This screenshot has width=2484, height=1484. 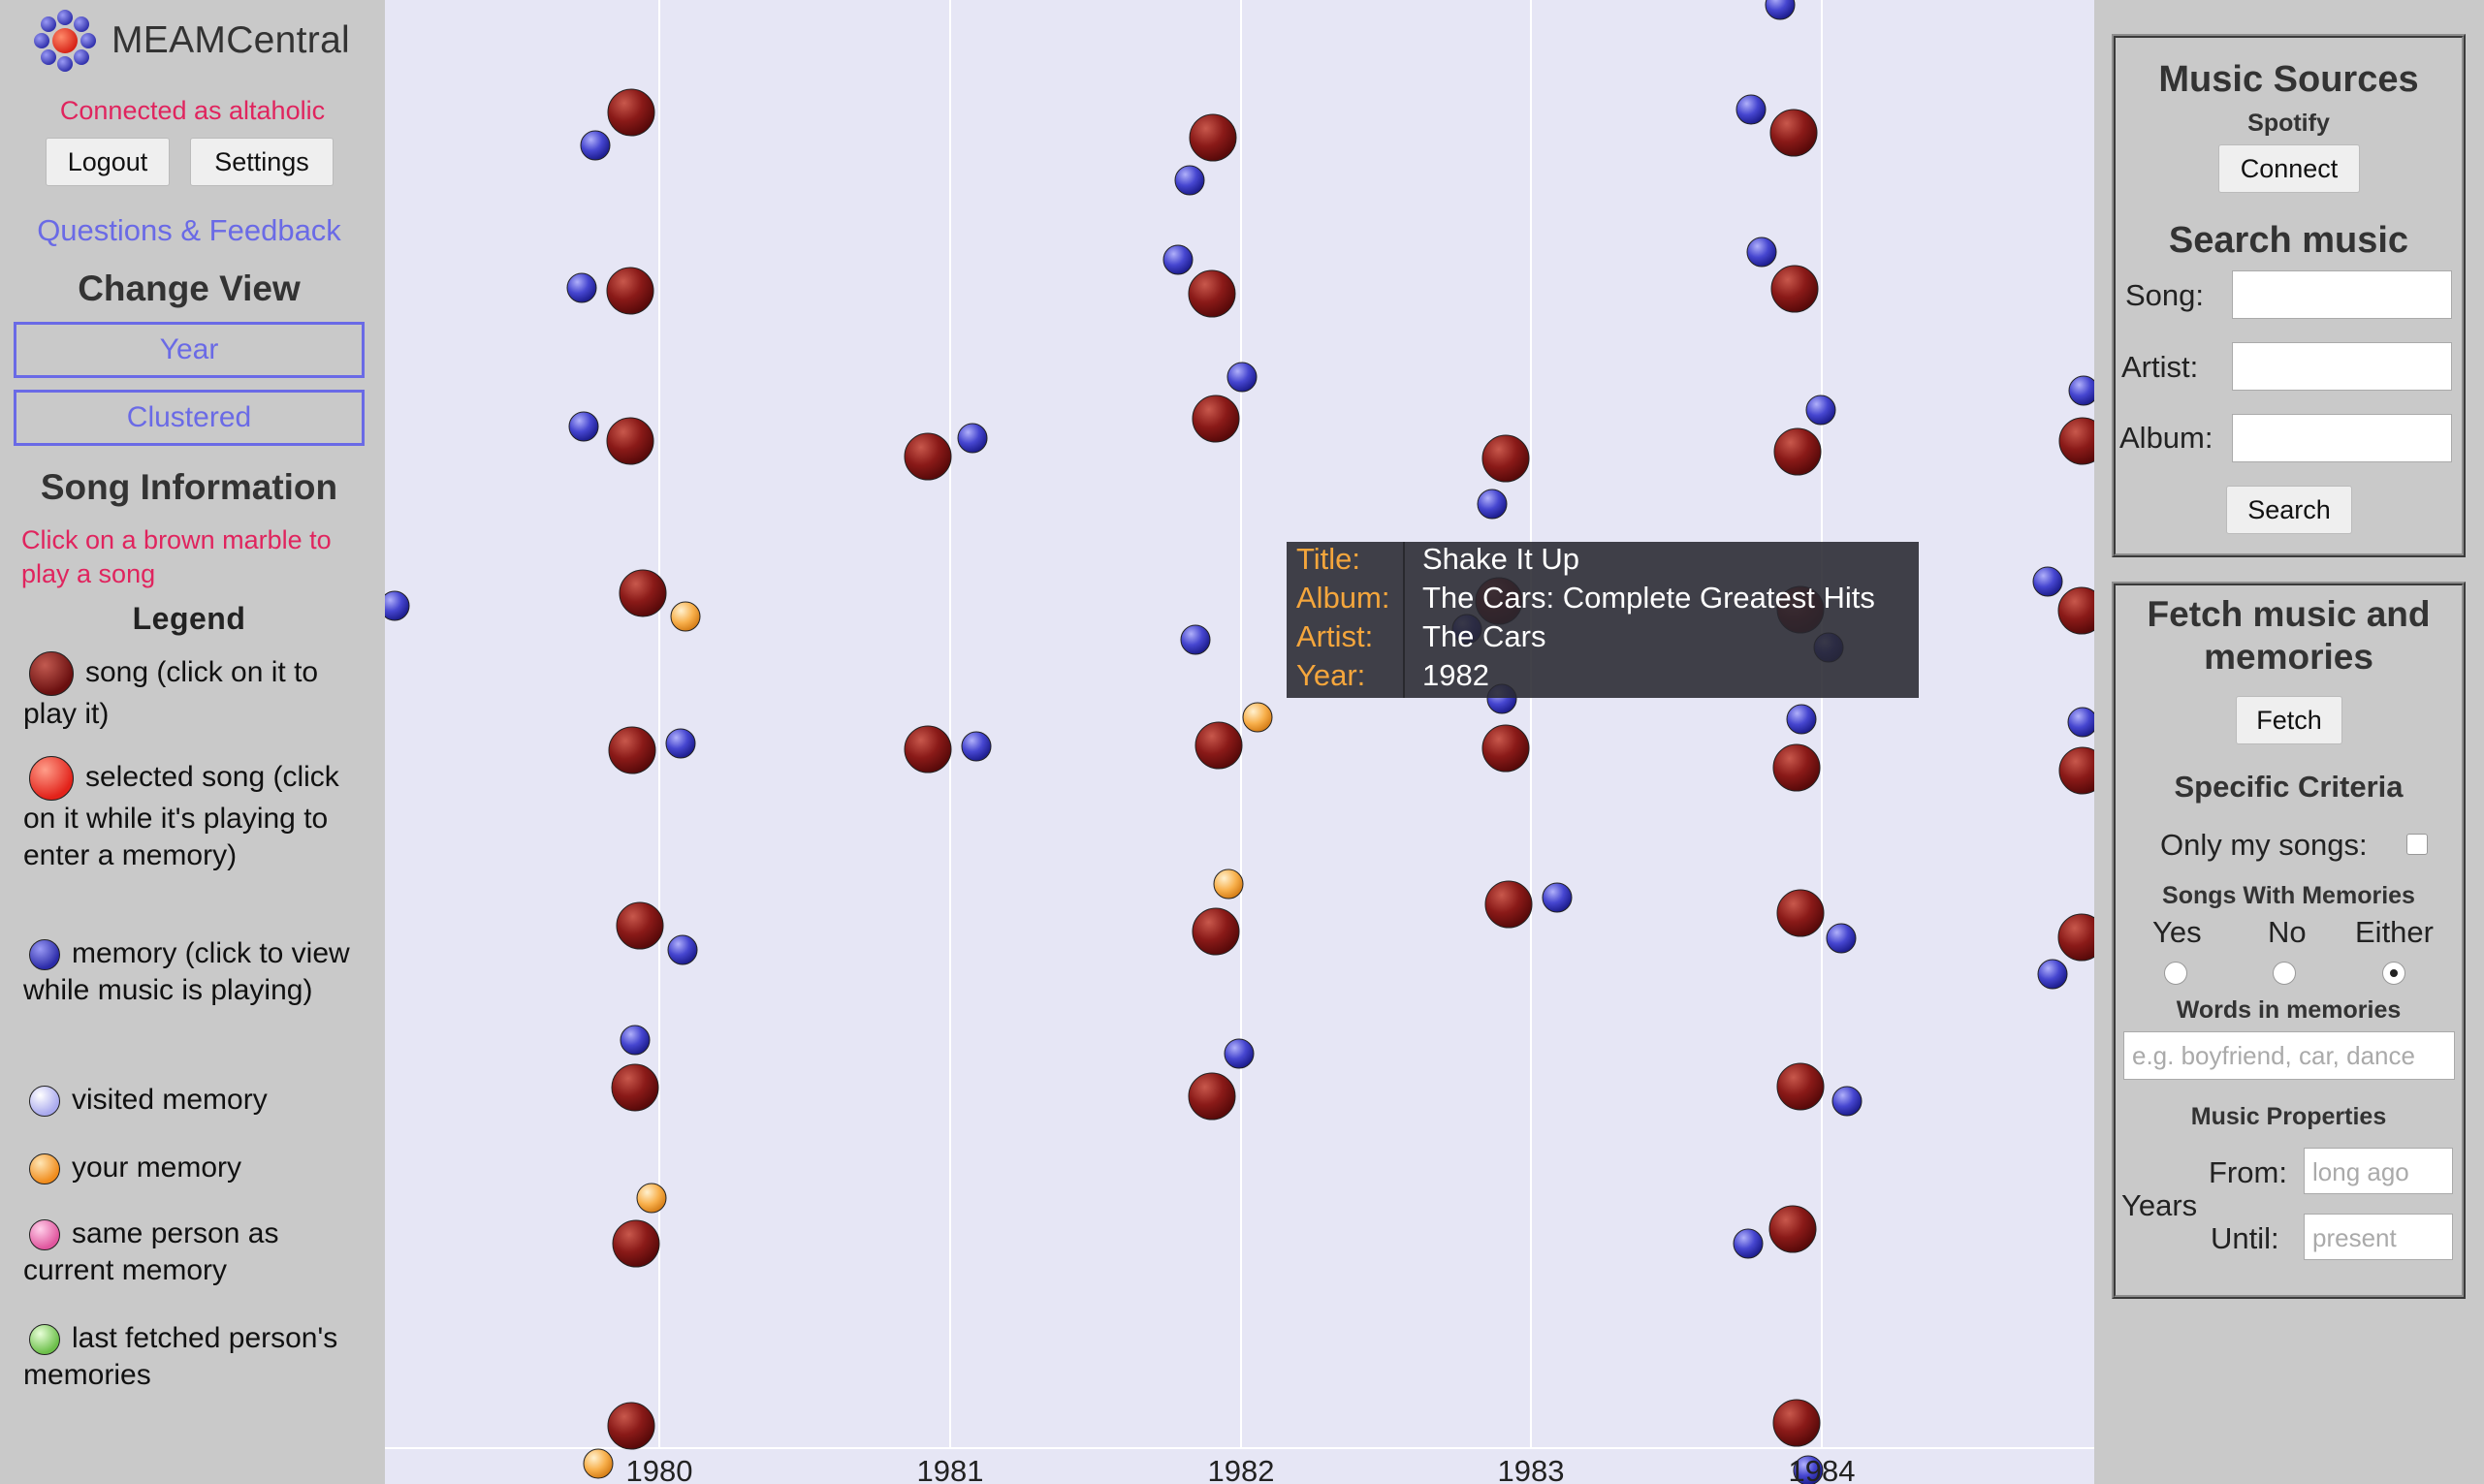 I want to click on feedback-link: Questions & Feedback, so click(x=189, y=230).